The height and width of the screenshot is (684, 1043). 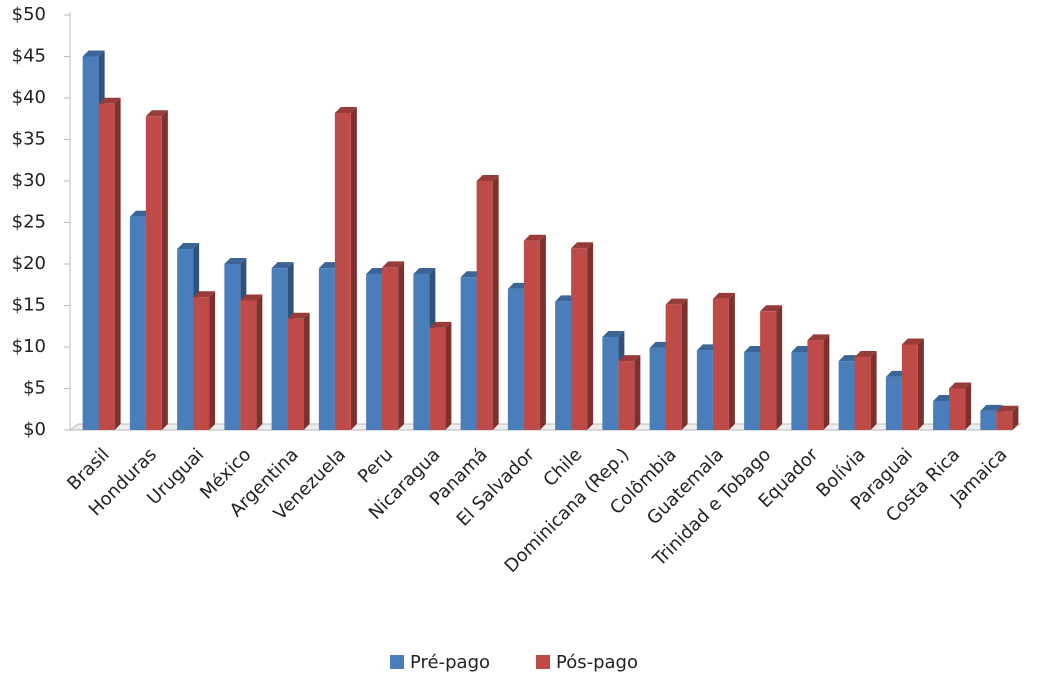 I want to click on legend-label: Pré-pago, so click(x=450, y=662).